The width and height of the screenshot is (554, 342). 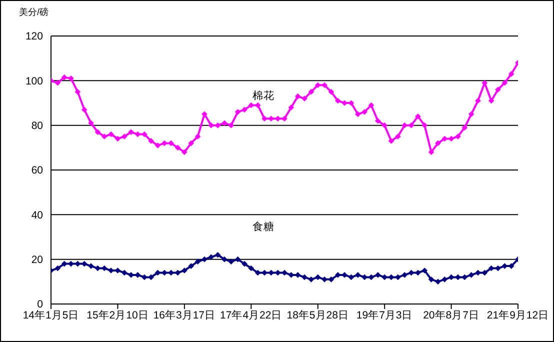 What do you see at coordinates (37, 260) in the screenshot?
I see `y-tick-label: 20` at bounding box center [37, 260].